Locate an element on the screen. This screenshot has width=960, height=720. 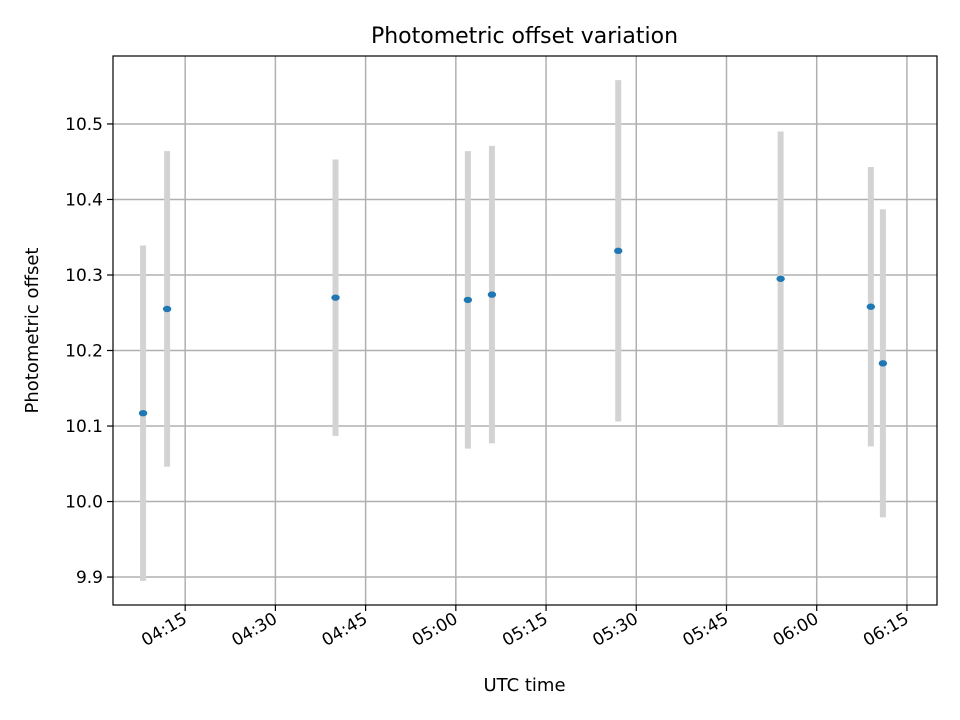
y-tick-label: 9.9 is located at coordinates (89, 578).